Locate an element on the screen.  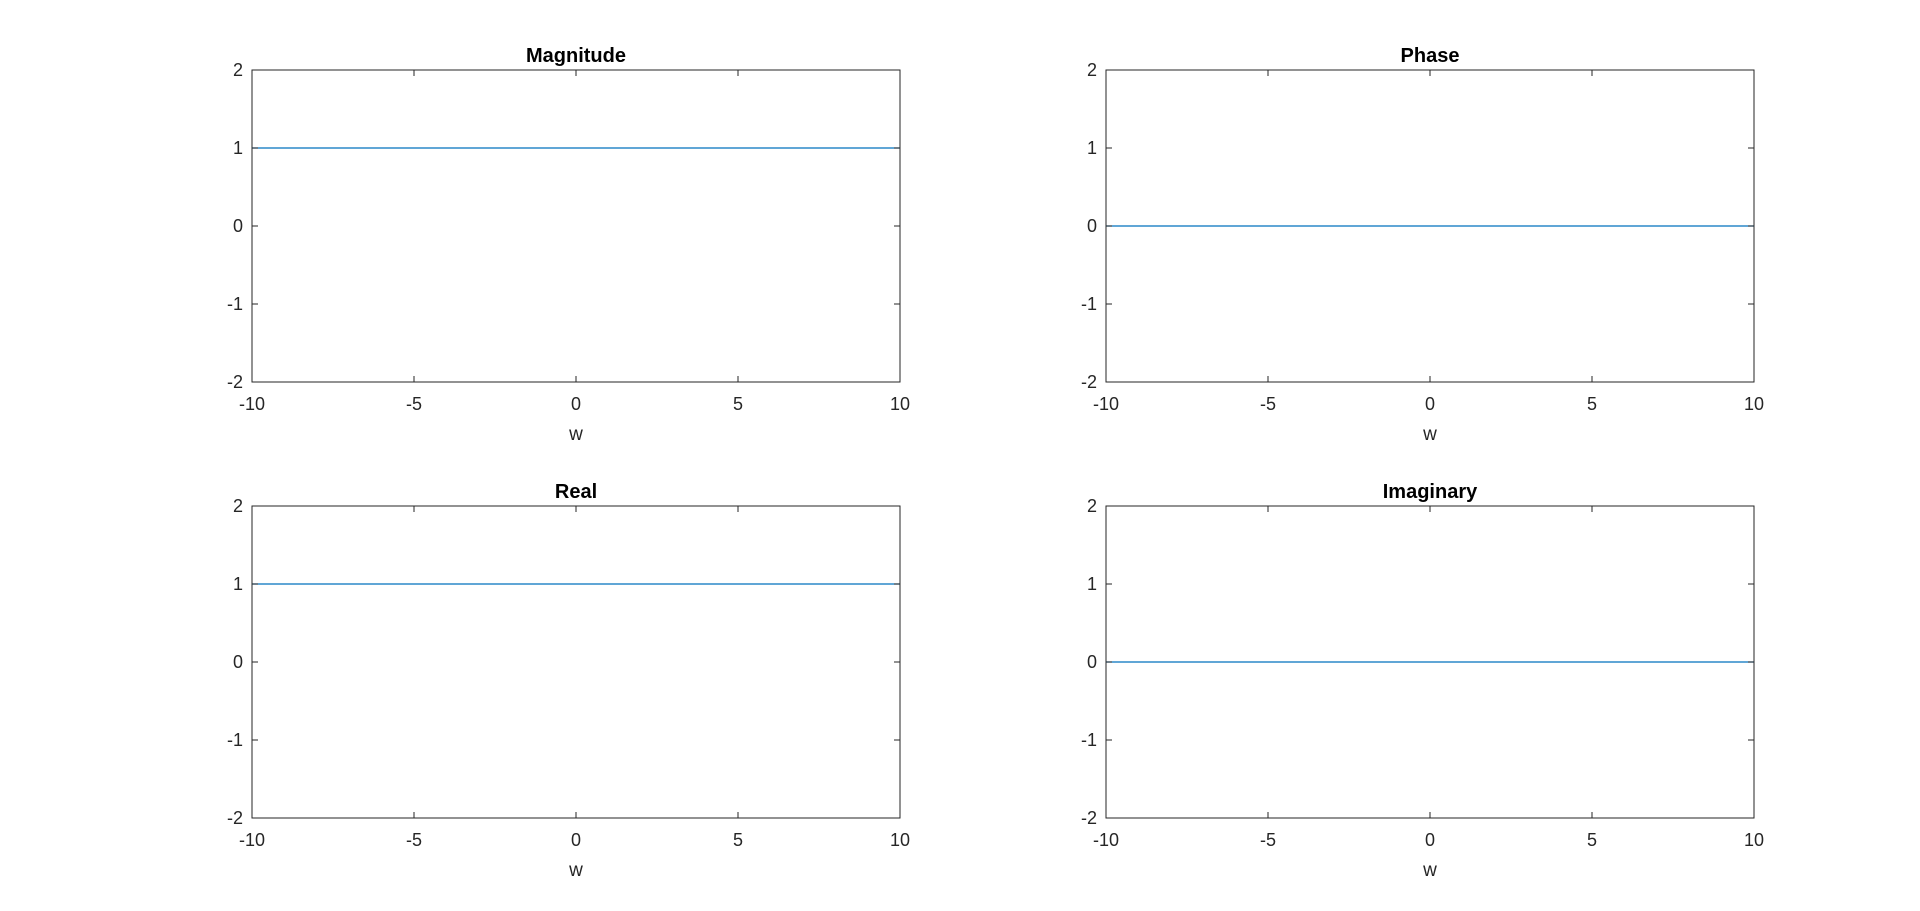
chart-title: Magnitude is located at coordinates (576, 56).